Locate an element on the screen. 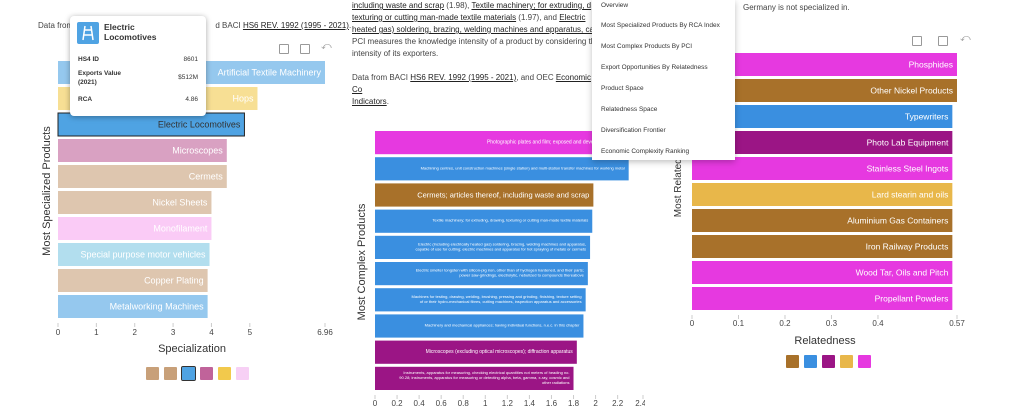 The image size is (1024, 411). bar-label-line: Nickel Sheets is located at coordinates (180, 203).